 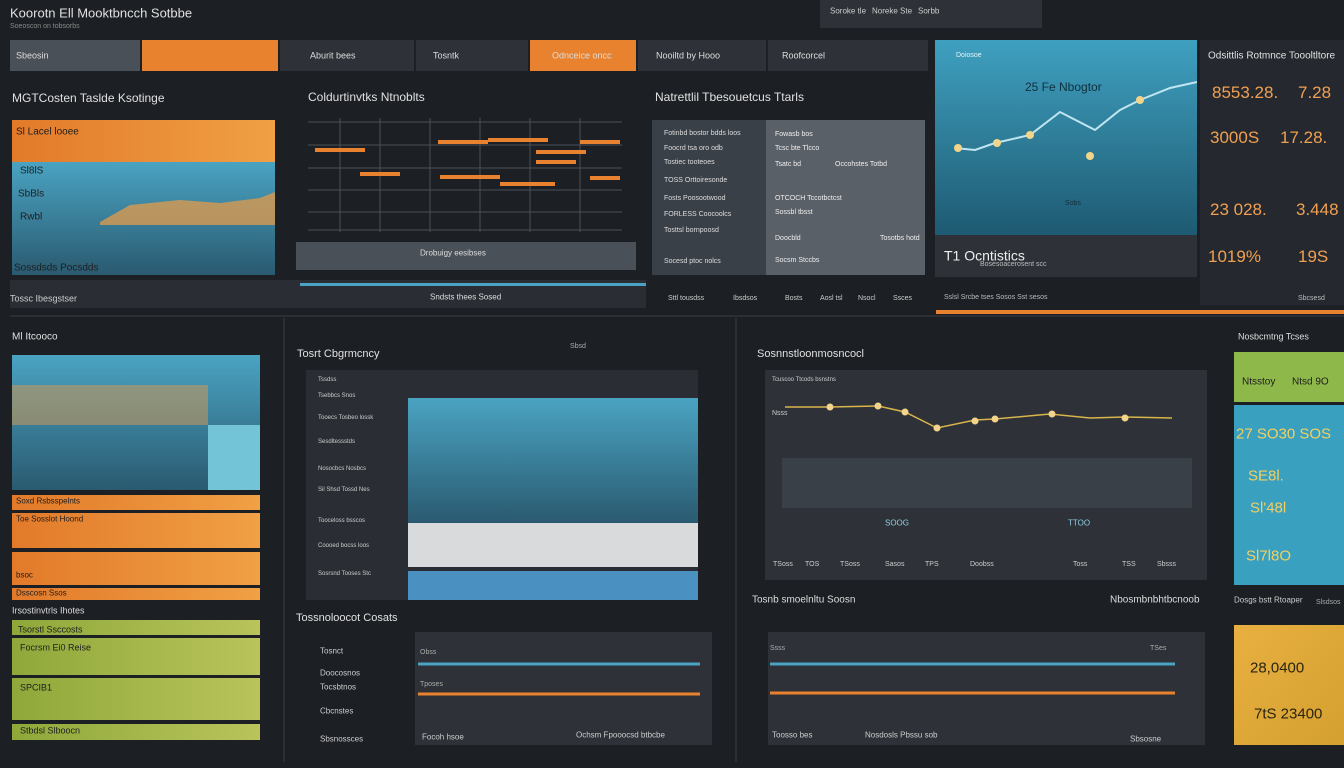 I want to click on label: Sbsosne, so click(x=1146, y=739).